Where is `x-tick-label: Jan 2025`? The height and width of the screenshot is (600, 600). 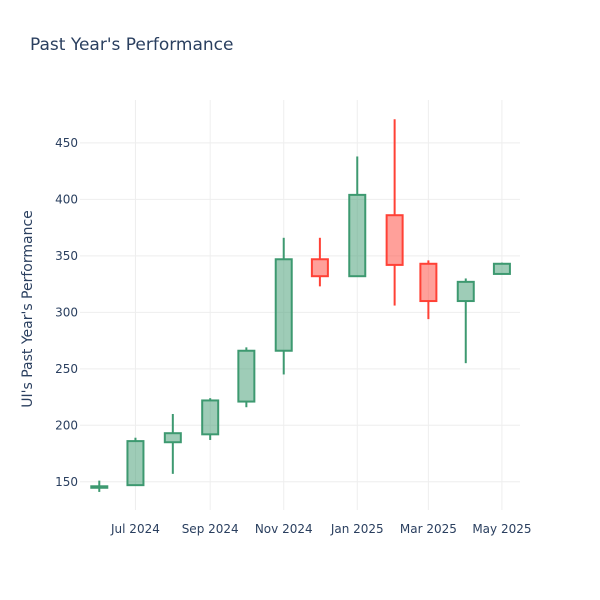
x-tick-label: Jan 2025 is located at coordinates (357, 529).